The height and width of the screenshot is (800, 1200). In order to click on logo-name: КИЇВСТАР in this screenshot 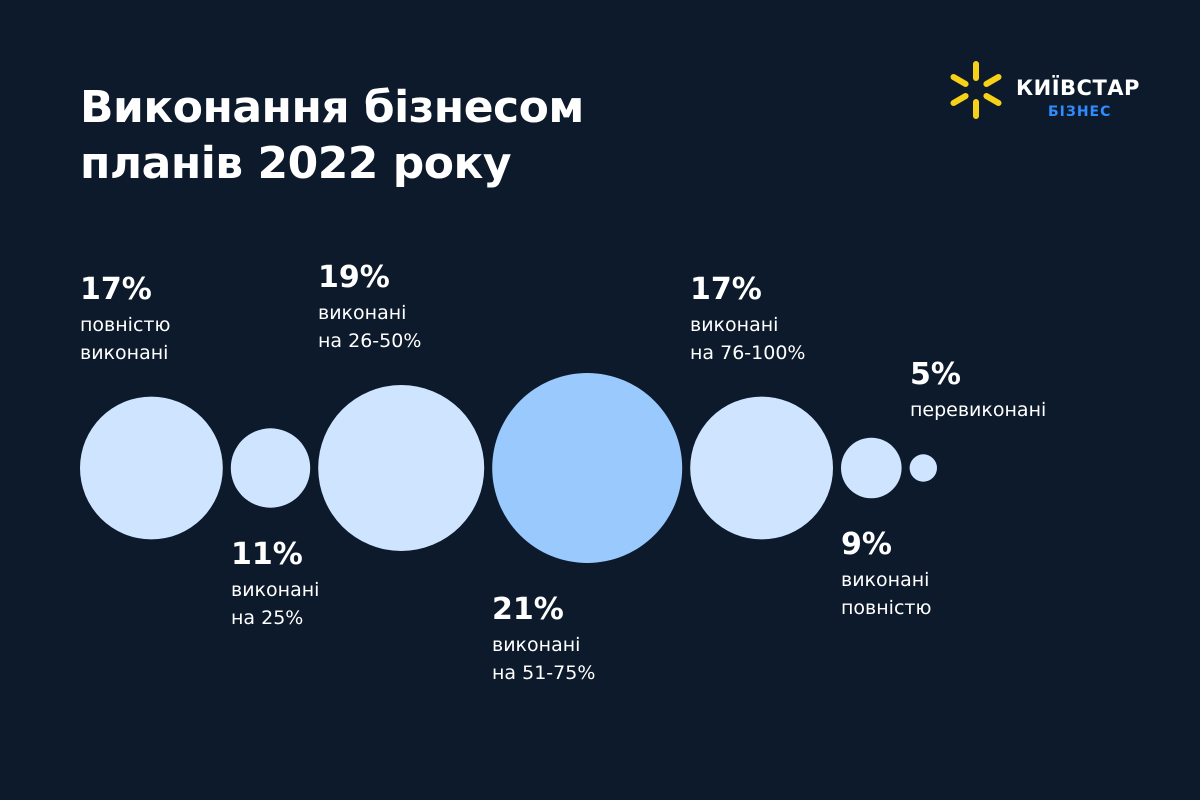, I will do `click(1078, 88)`.